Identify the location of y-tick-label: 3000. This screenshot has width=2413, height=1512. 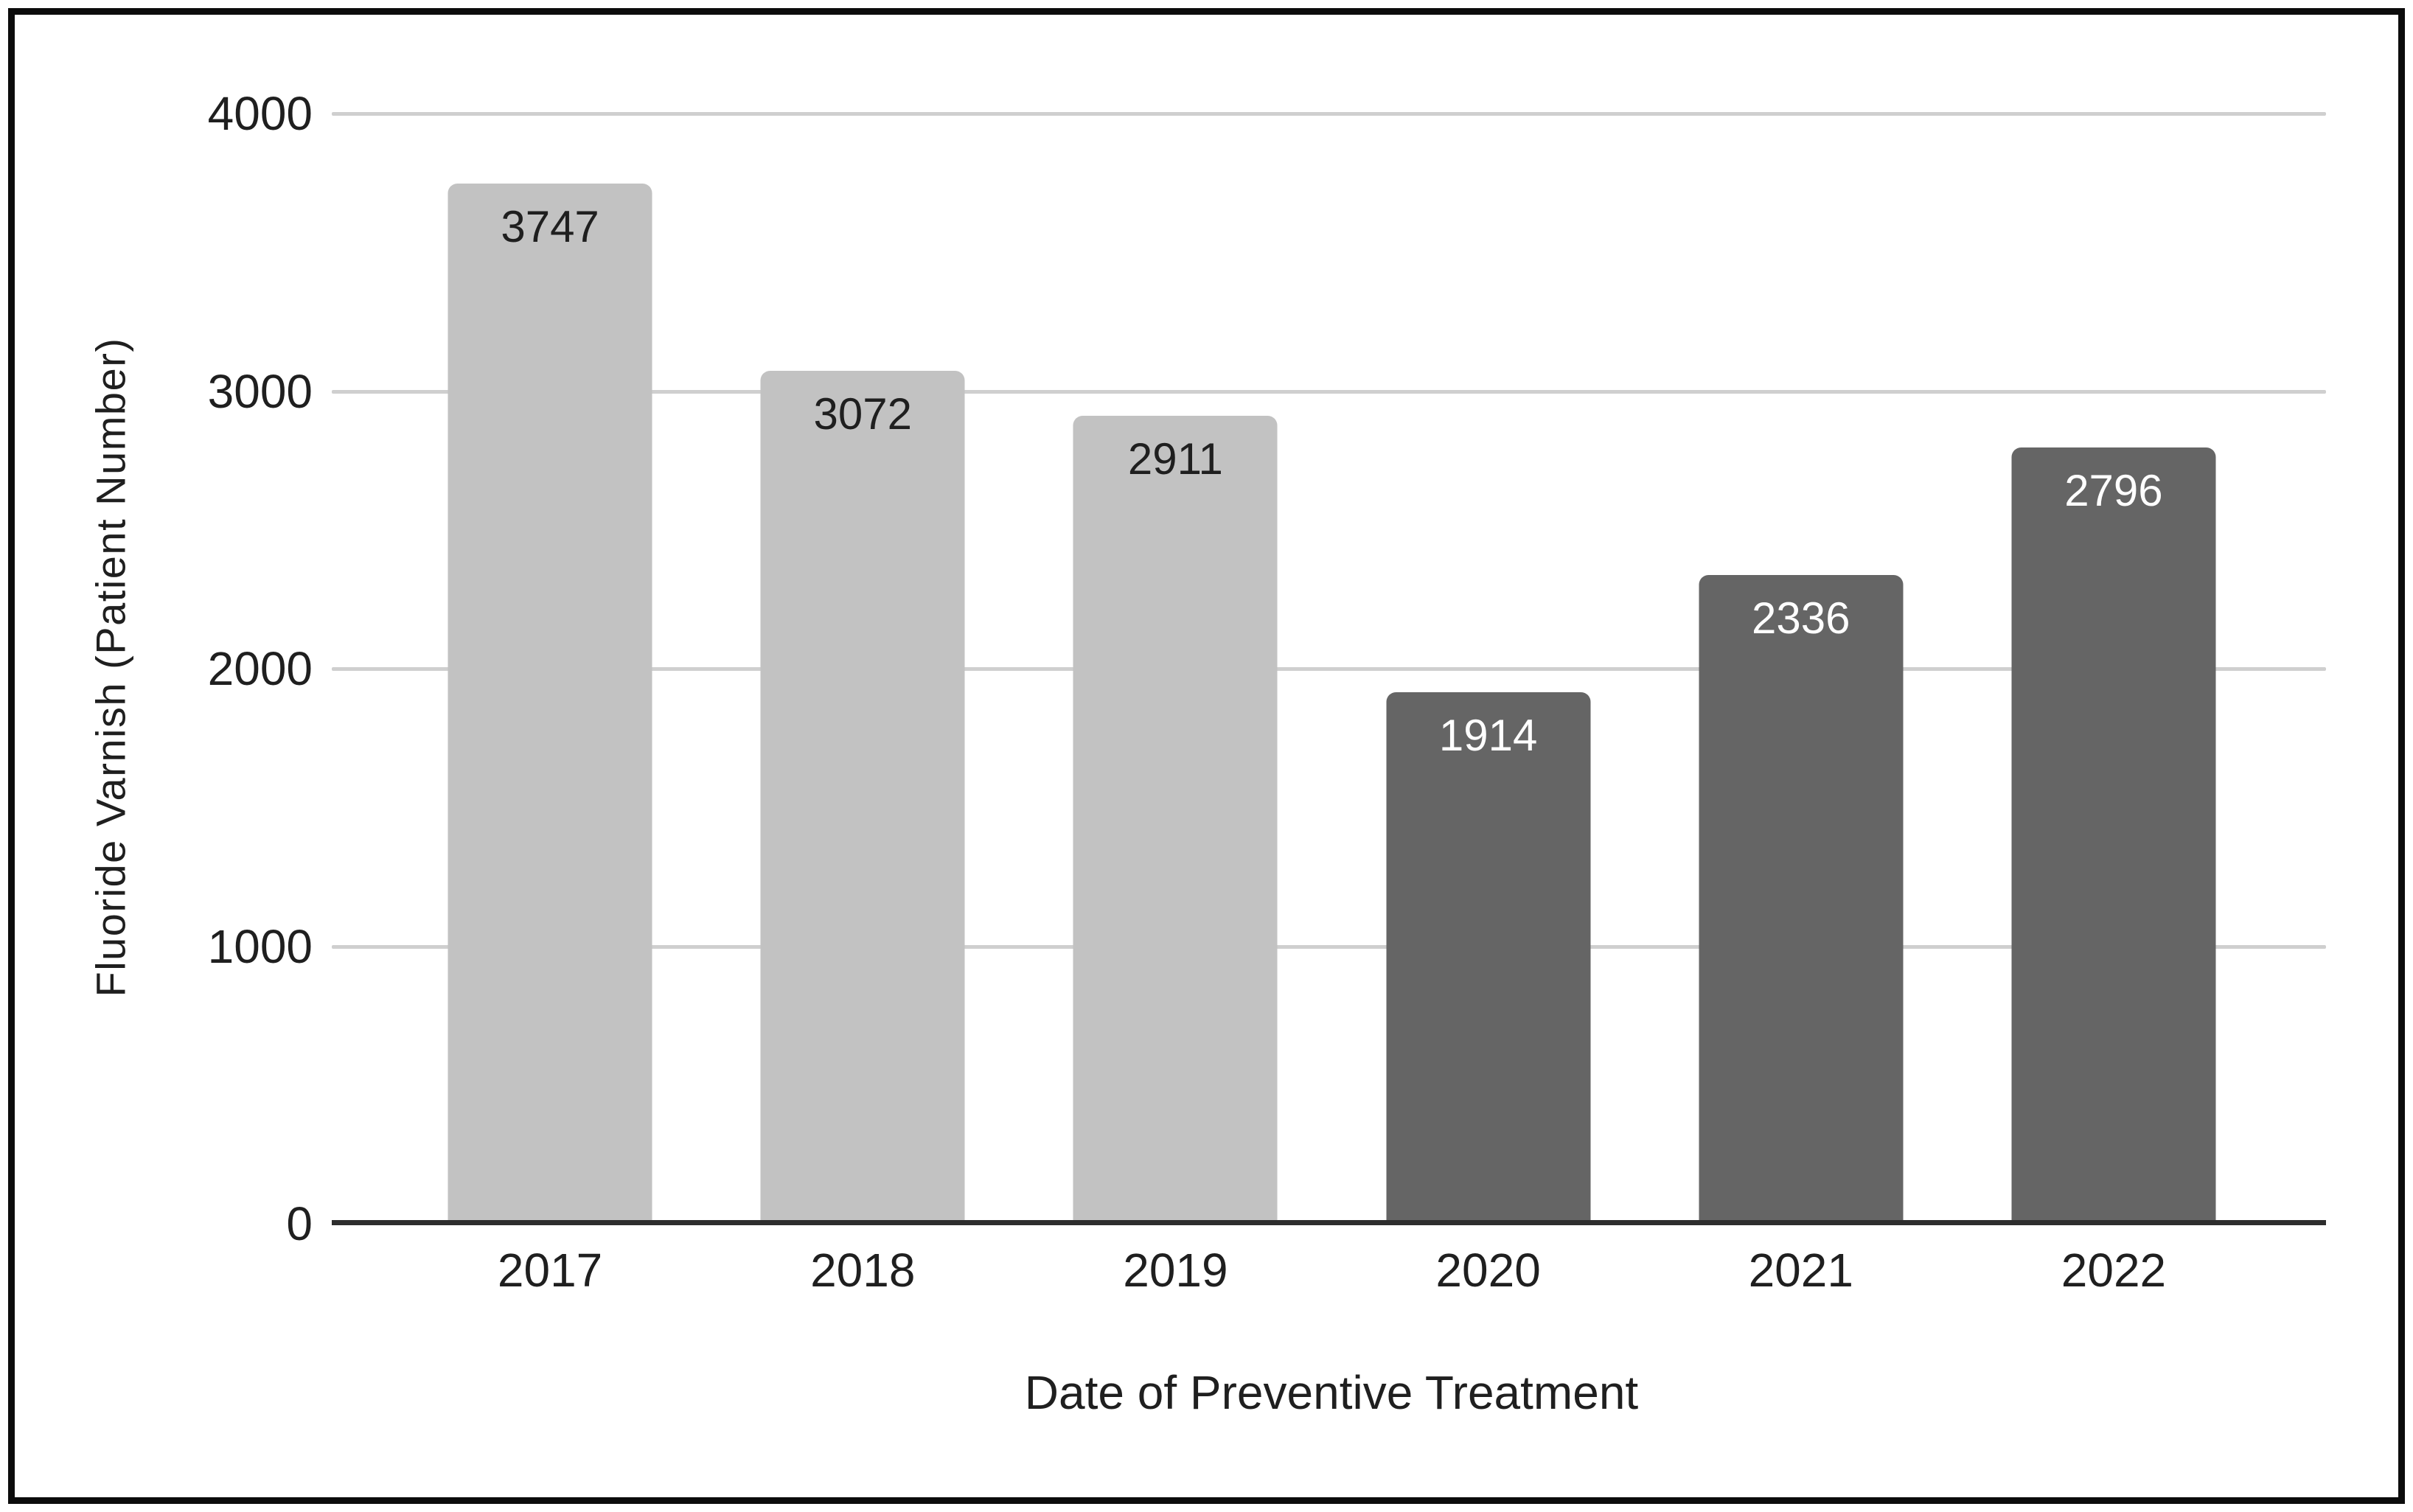
(260, 391).